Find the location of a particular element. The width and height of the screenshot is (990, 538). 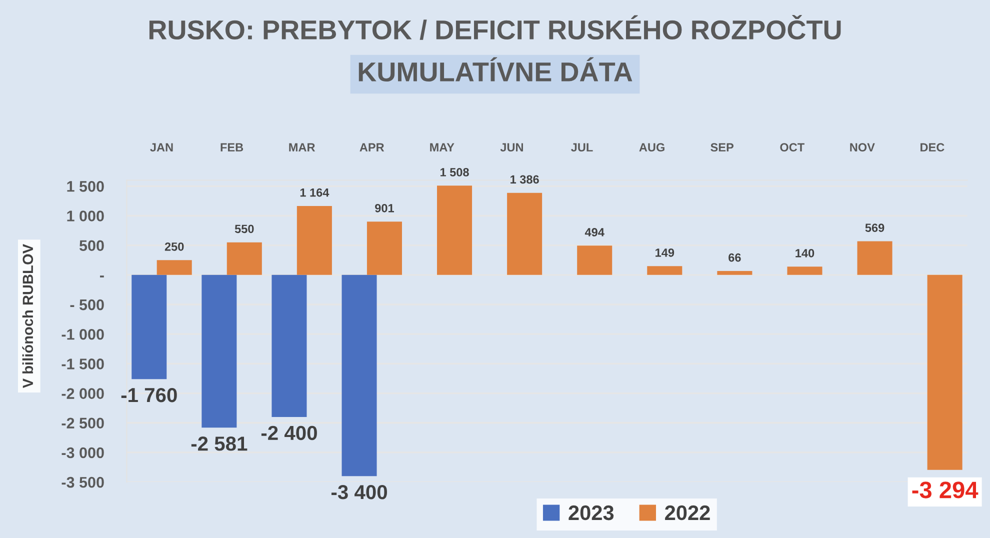

legend-label: 2023 is located at coordinates (591, 512).